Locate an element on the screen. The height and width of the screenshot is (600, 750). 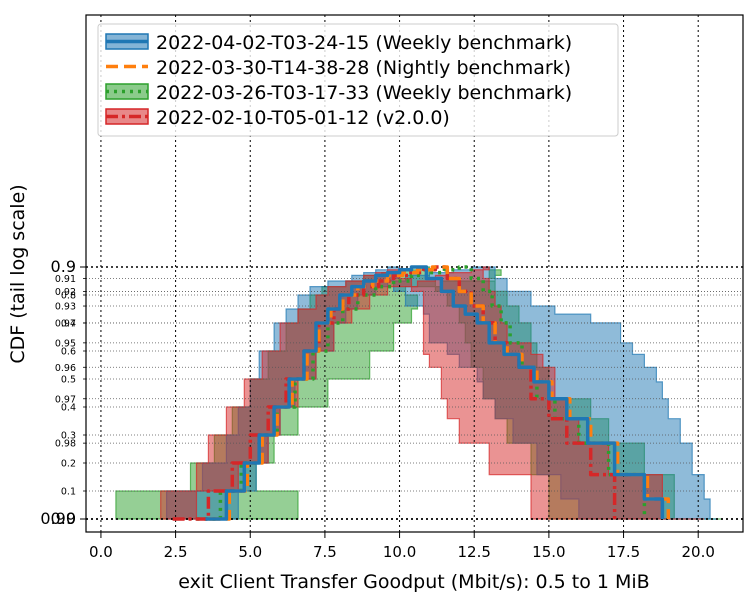
x-tick-label: 12.5 is located at coordinates (474, 552).